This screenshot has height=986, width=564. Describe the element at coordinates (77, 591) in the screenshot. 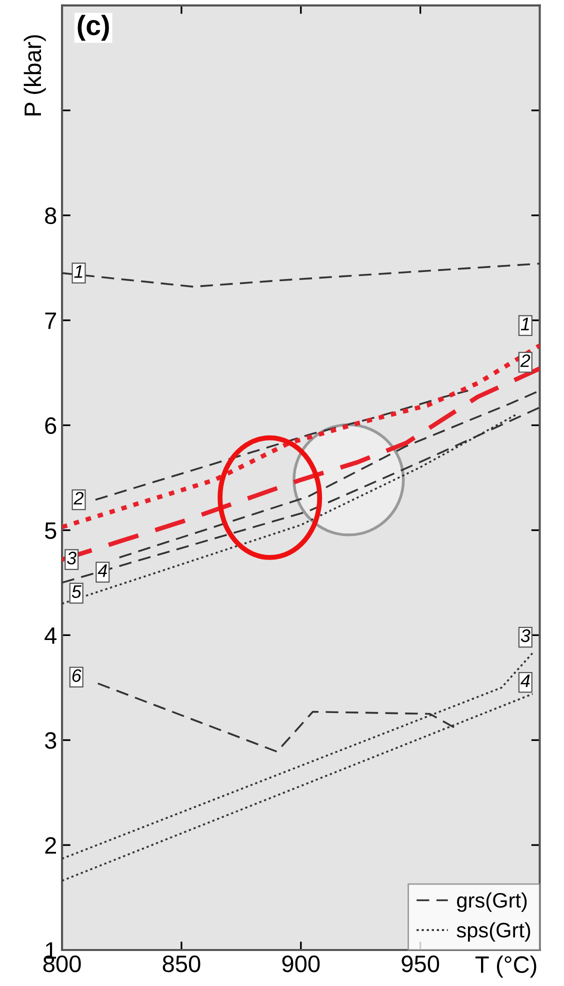

I see `annotation: 5` at that location.